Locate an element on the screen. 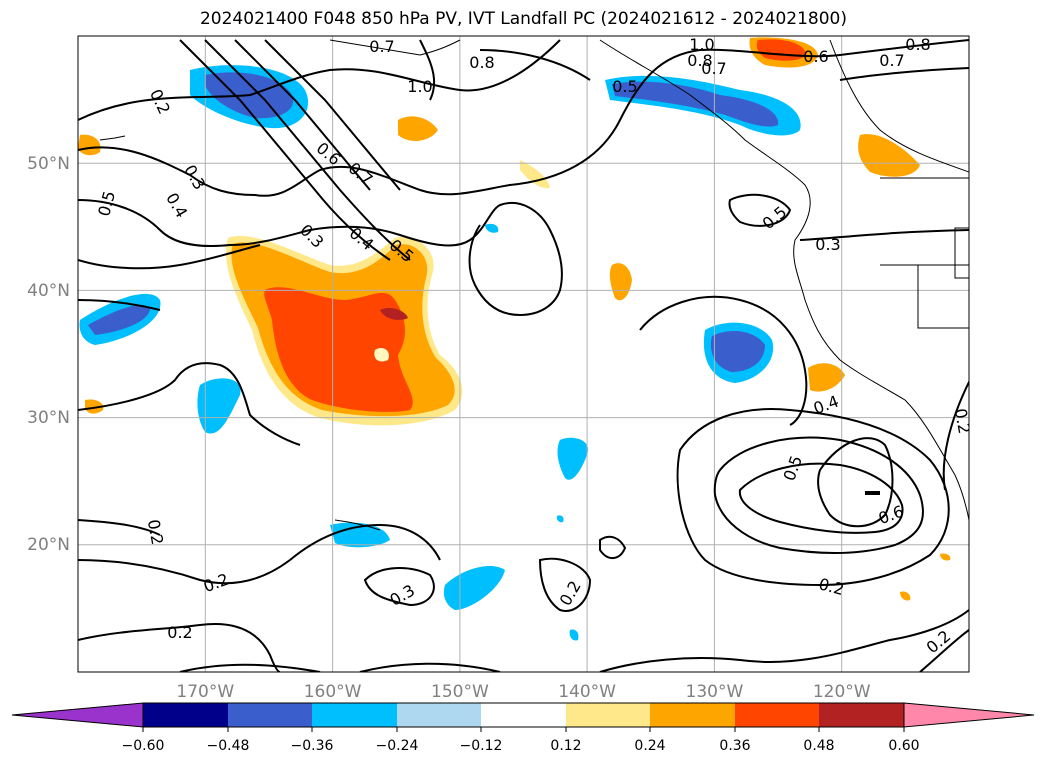  lon-tick-labels: 170°W 160°W 150°W 140°W 130°W 120°W is located at coordinates (523, 692).